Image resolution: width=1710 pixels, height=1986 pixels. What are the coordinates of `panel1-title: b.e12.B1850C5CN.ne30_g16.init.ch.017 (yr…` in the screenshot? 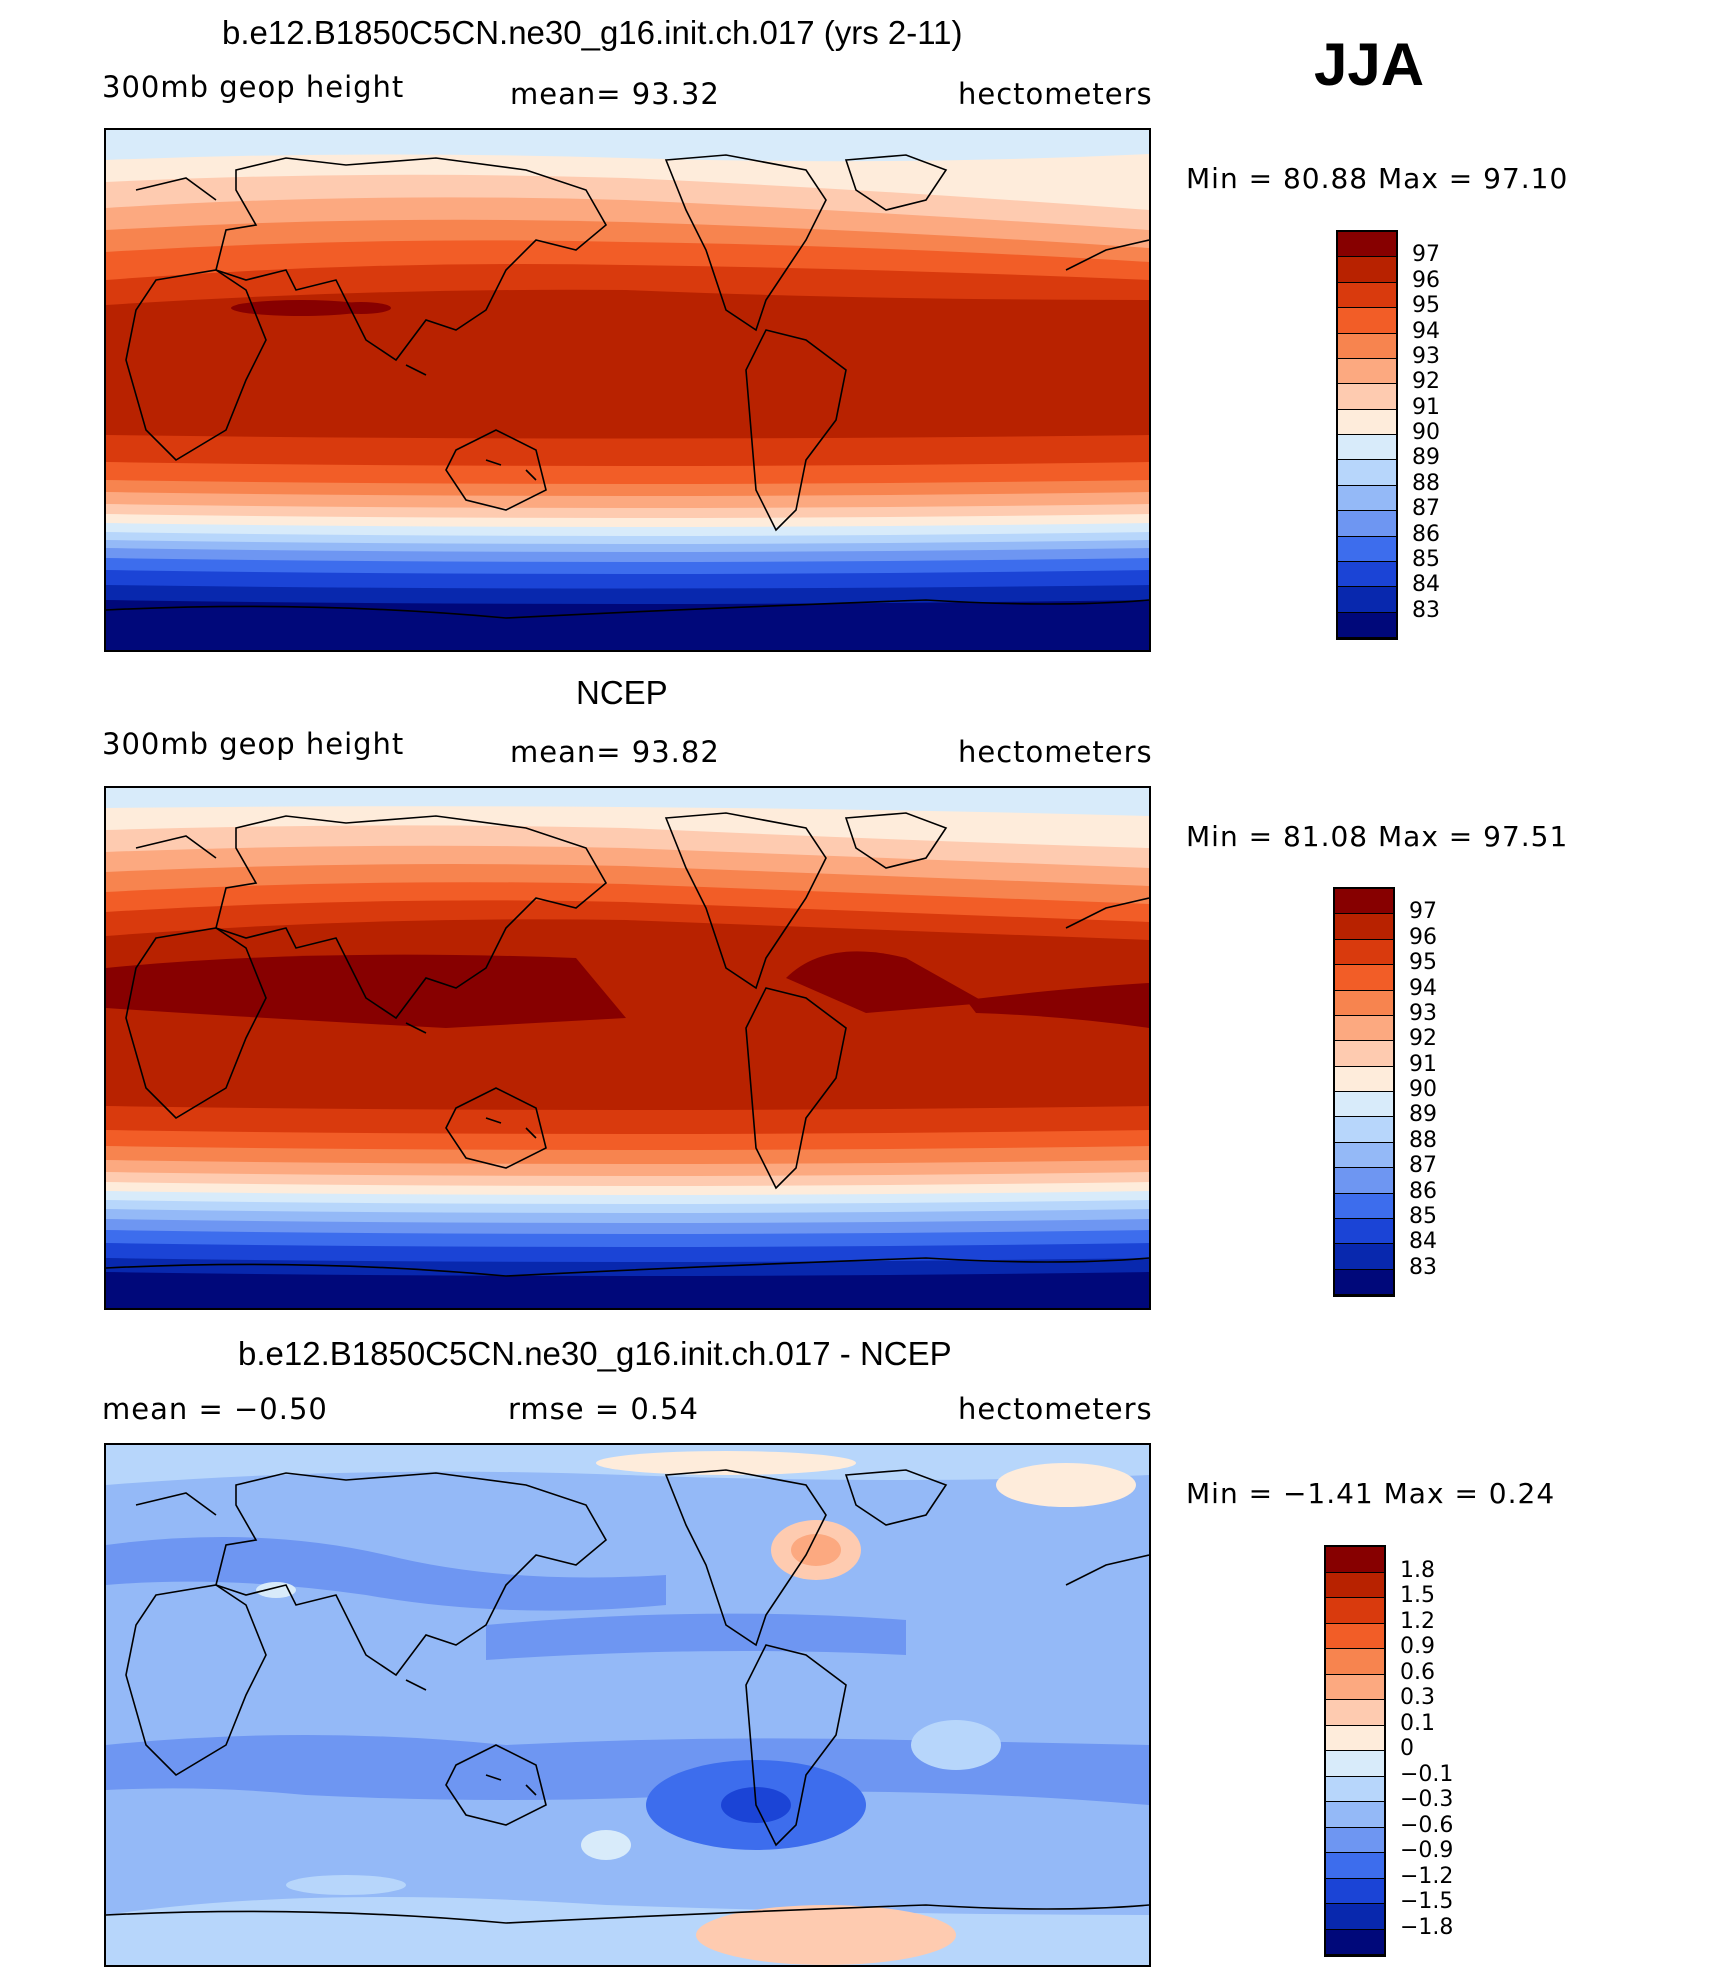 It's located at (592, 32).